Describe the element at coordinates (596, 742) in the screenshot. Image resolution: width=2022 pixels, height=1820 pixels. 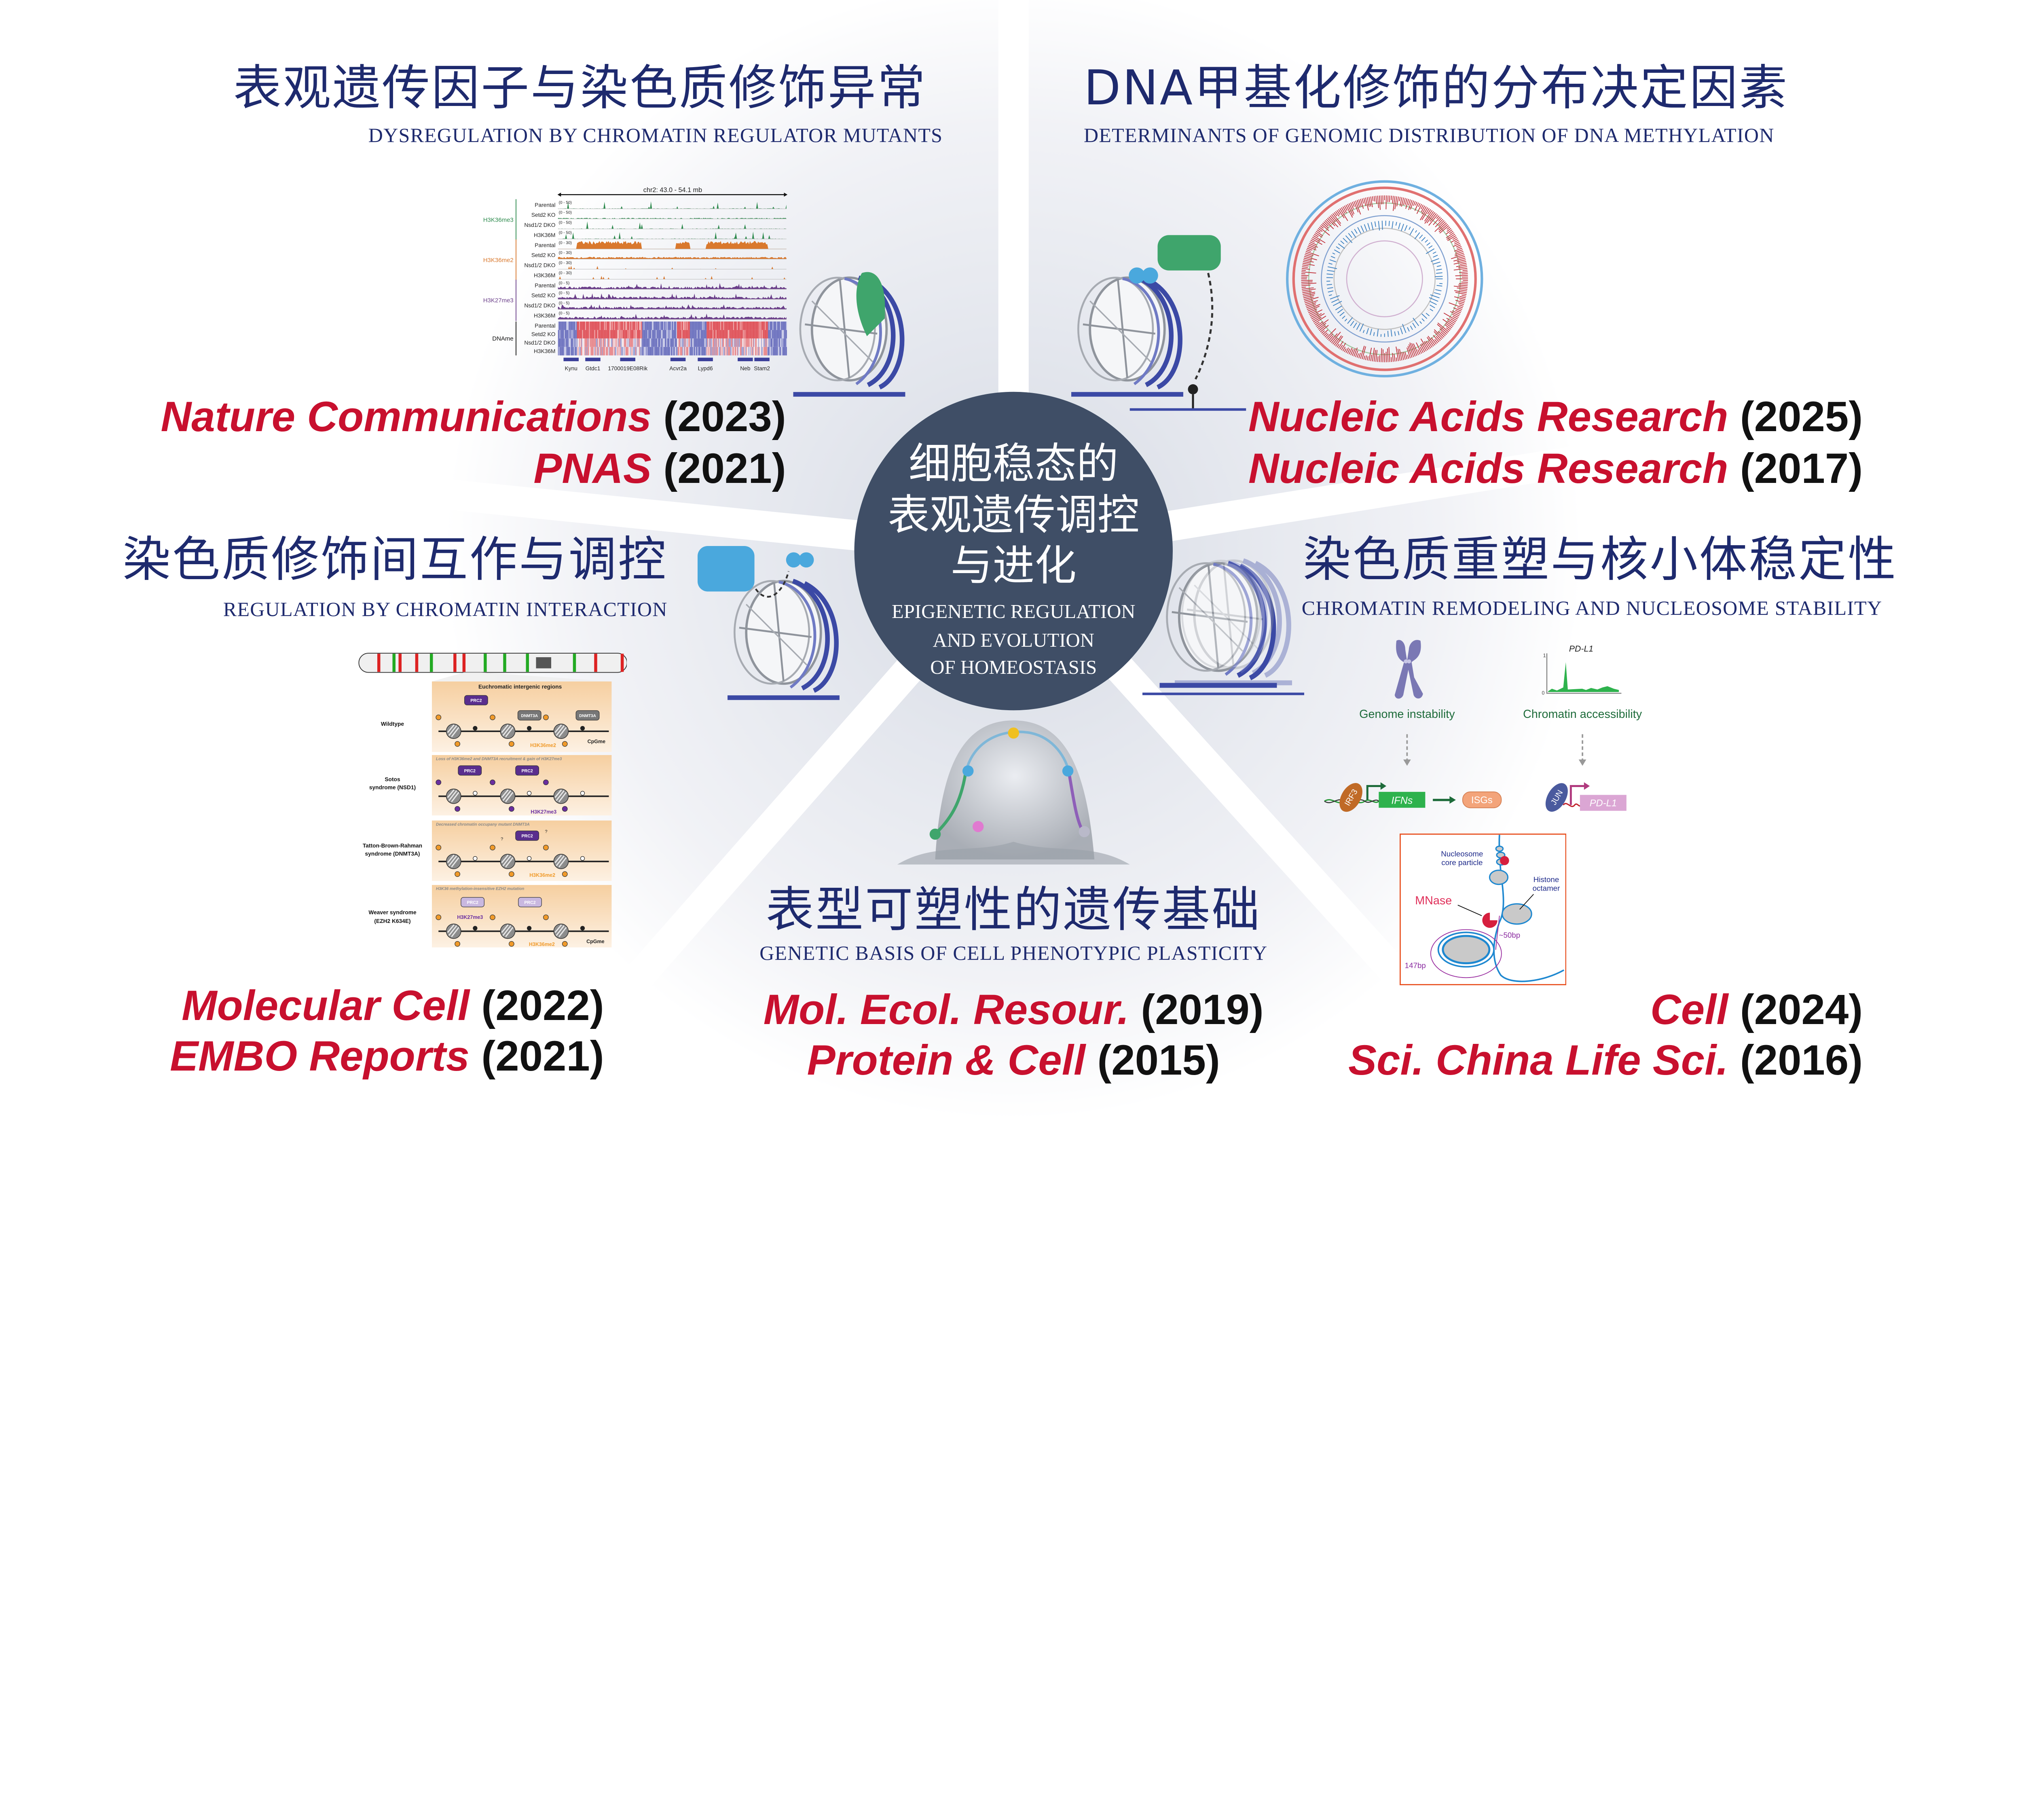
I see `modification-label: CpGme` at that location.